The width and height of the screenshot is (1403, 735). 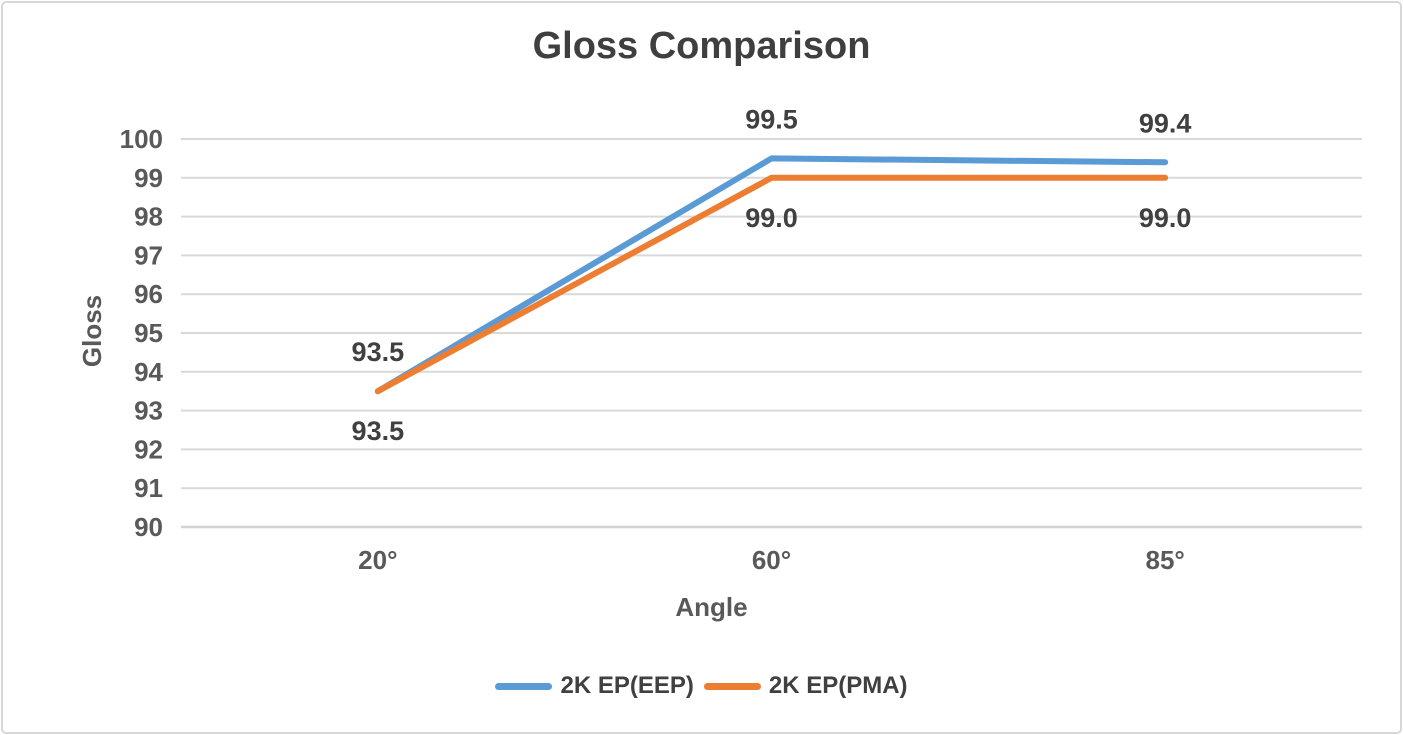 What do you see at coordinates (711, 607) in the screenshot?
I see `x-axis-title: Angle` at bounding box center [711, 607].